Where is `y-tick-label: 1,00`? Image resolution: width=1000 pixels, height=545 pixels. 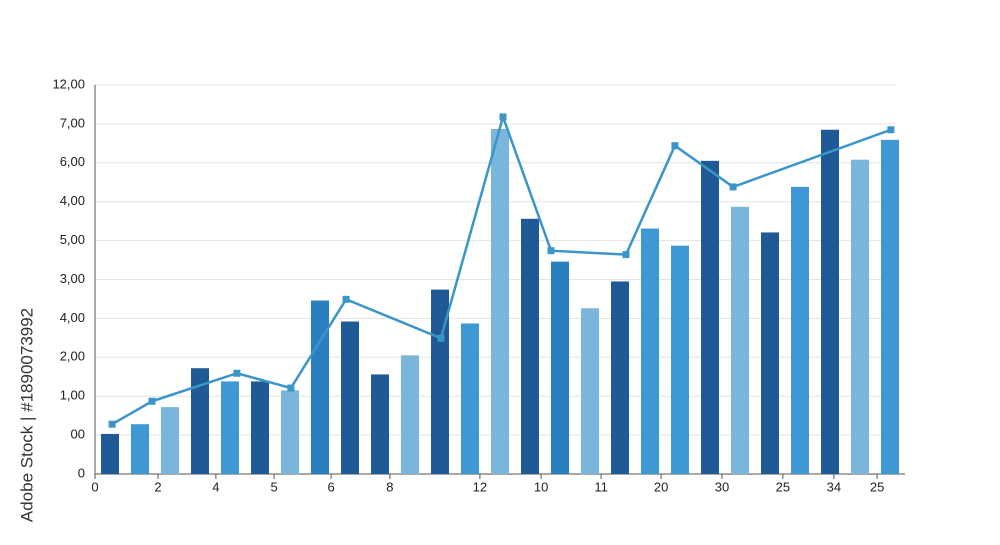
y-tick-label: 1,00 is located at coordinates (72, 395).